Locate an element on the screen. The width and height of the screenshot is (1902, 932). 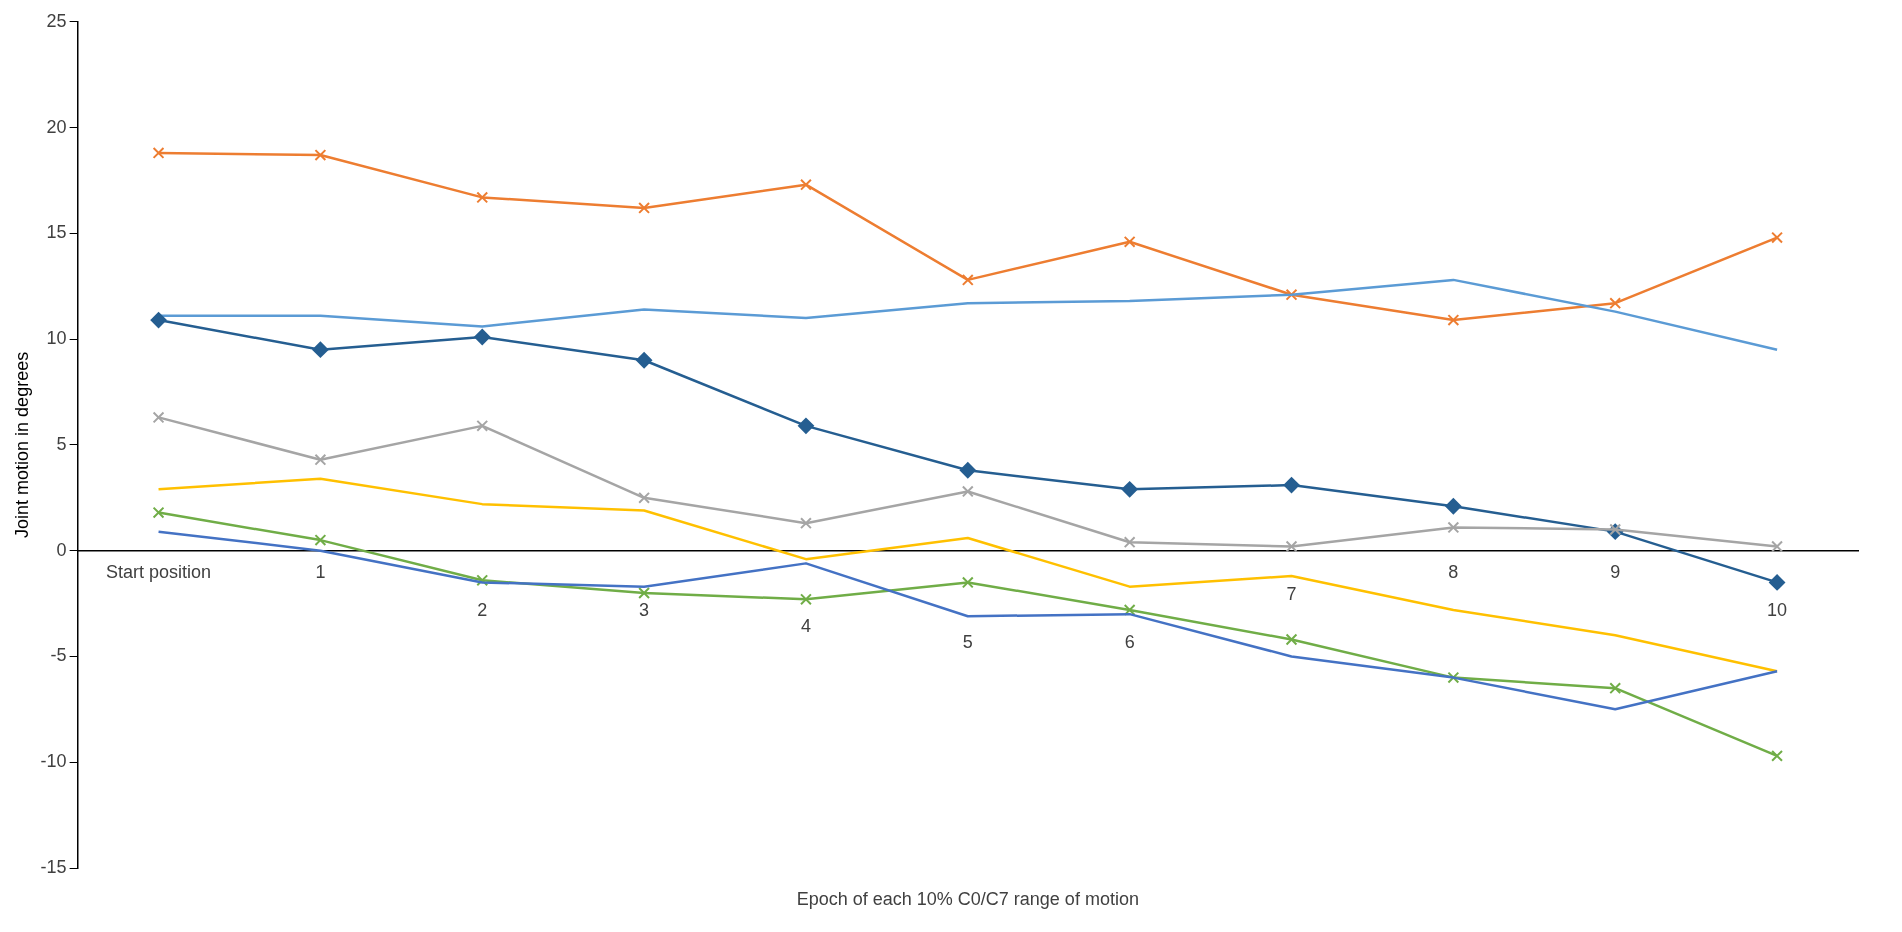
y-tick-label: -15 is located at coordinates (53, 866).